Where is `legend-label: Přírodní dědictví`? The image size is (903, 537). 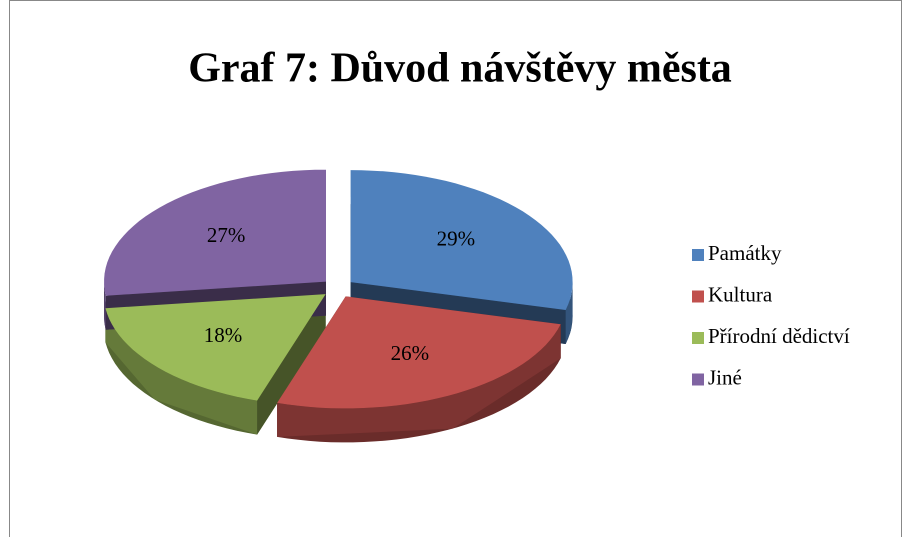
legend-label: Přírodní dědictví is located at coordinates (779, 336).